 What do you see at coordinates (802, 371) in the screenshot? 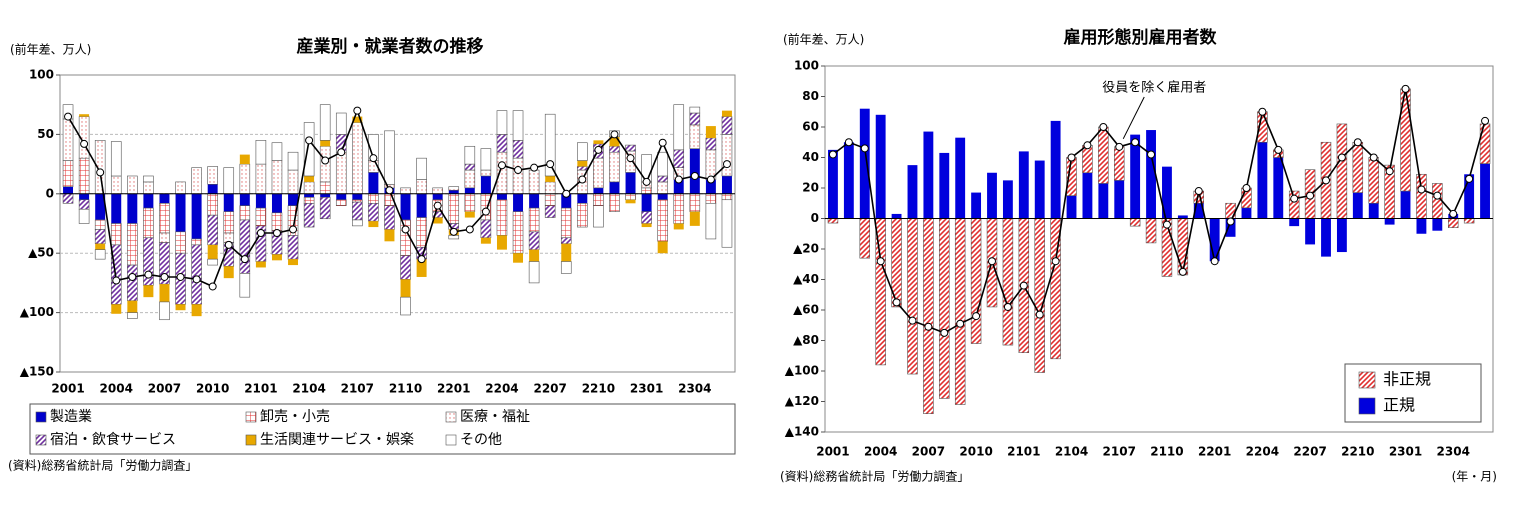
I see `y-tick-label: ▲100` at bounding box center [802, 371].